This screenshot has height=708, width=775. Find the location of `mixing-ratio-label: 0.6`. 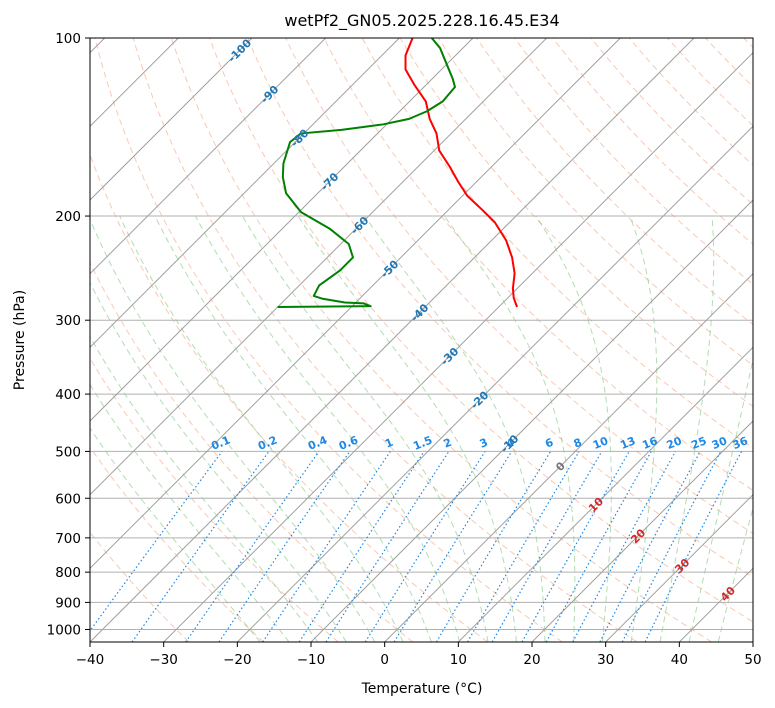

mixing-ratio-label: 0.6 is located at coordinates (348, 442).